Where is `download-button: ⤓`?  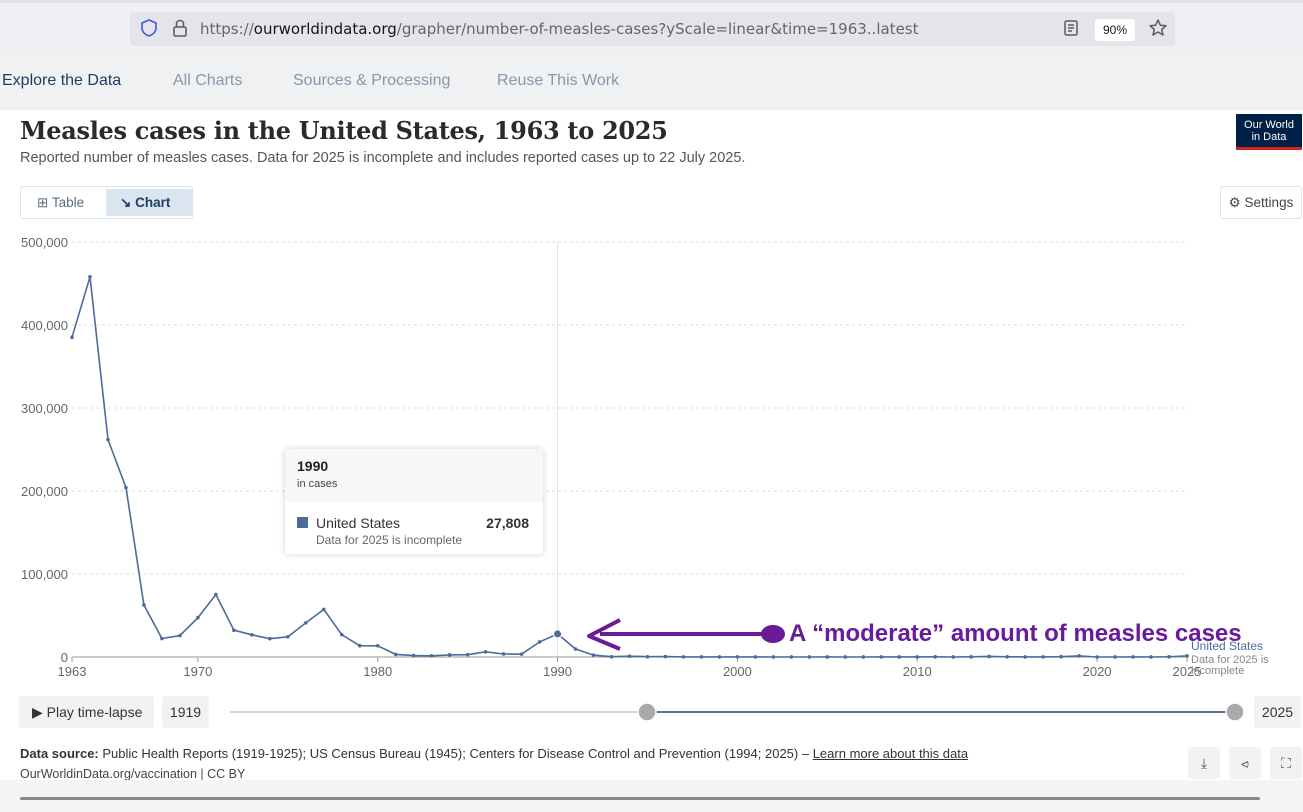 download-button: ⤓ is located at coordinates (1204, 763).